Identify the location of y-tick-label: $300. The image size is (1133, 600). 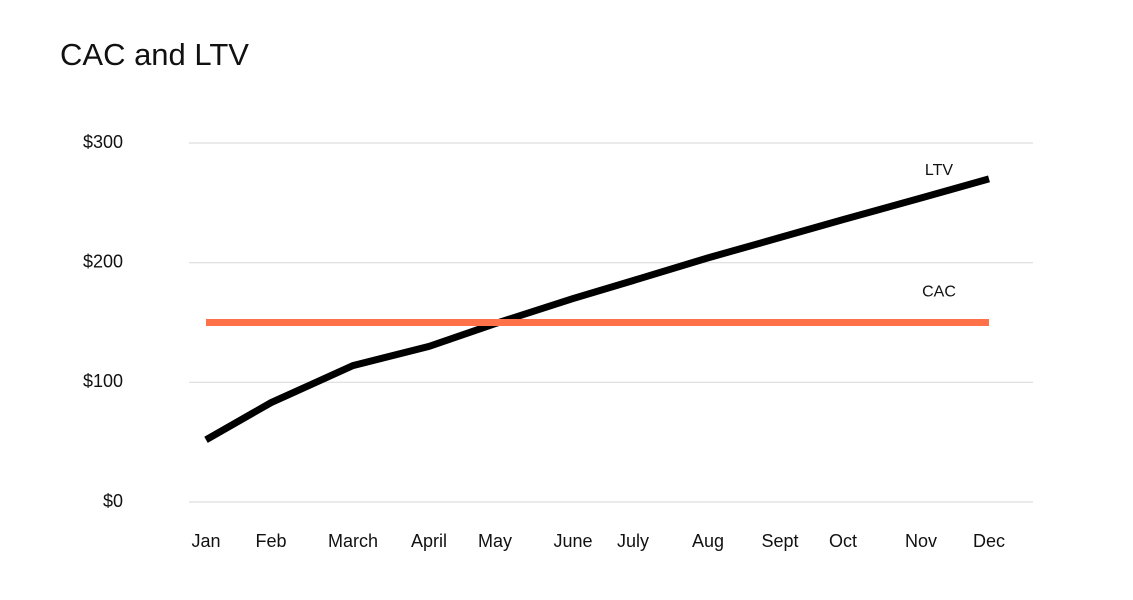
(103, 142).